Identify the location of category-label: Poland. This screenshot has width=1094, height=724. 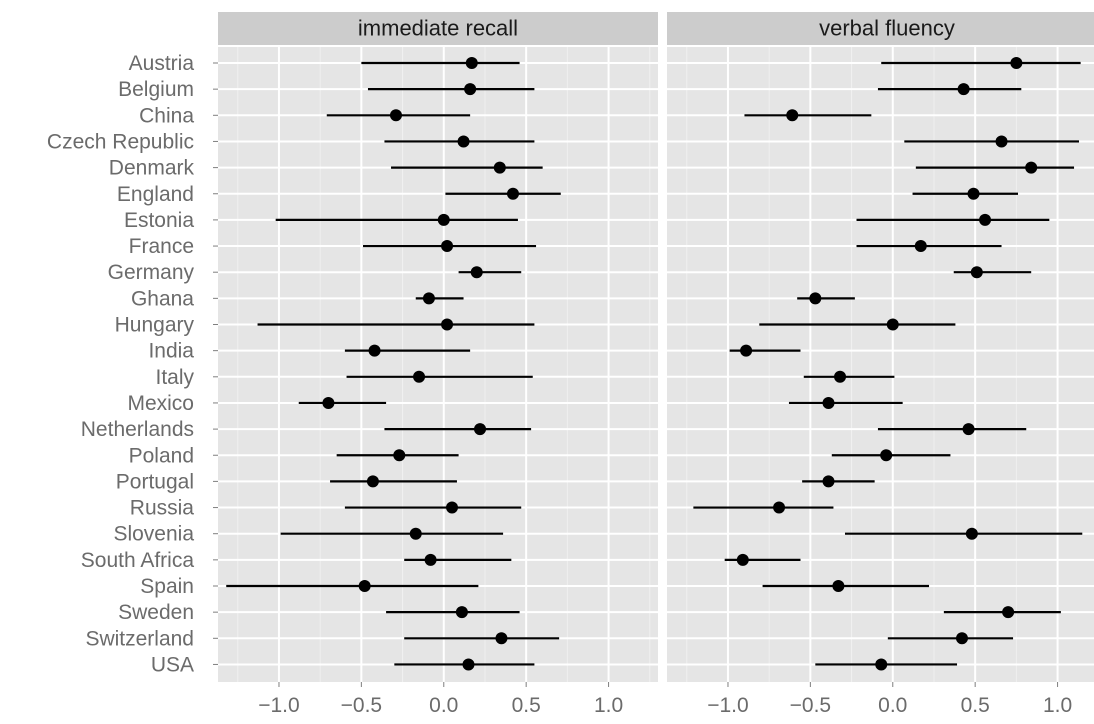
(161, 455).